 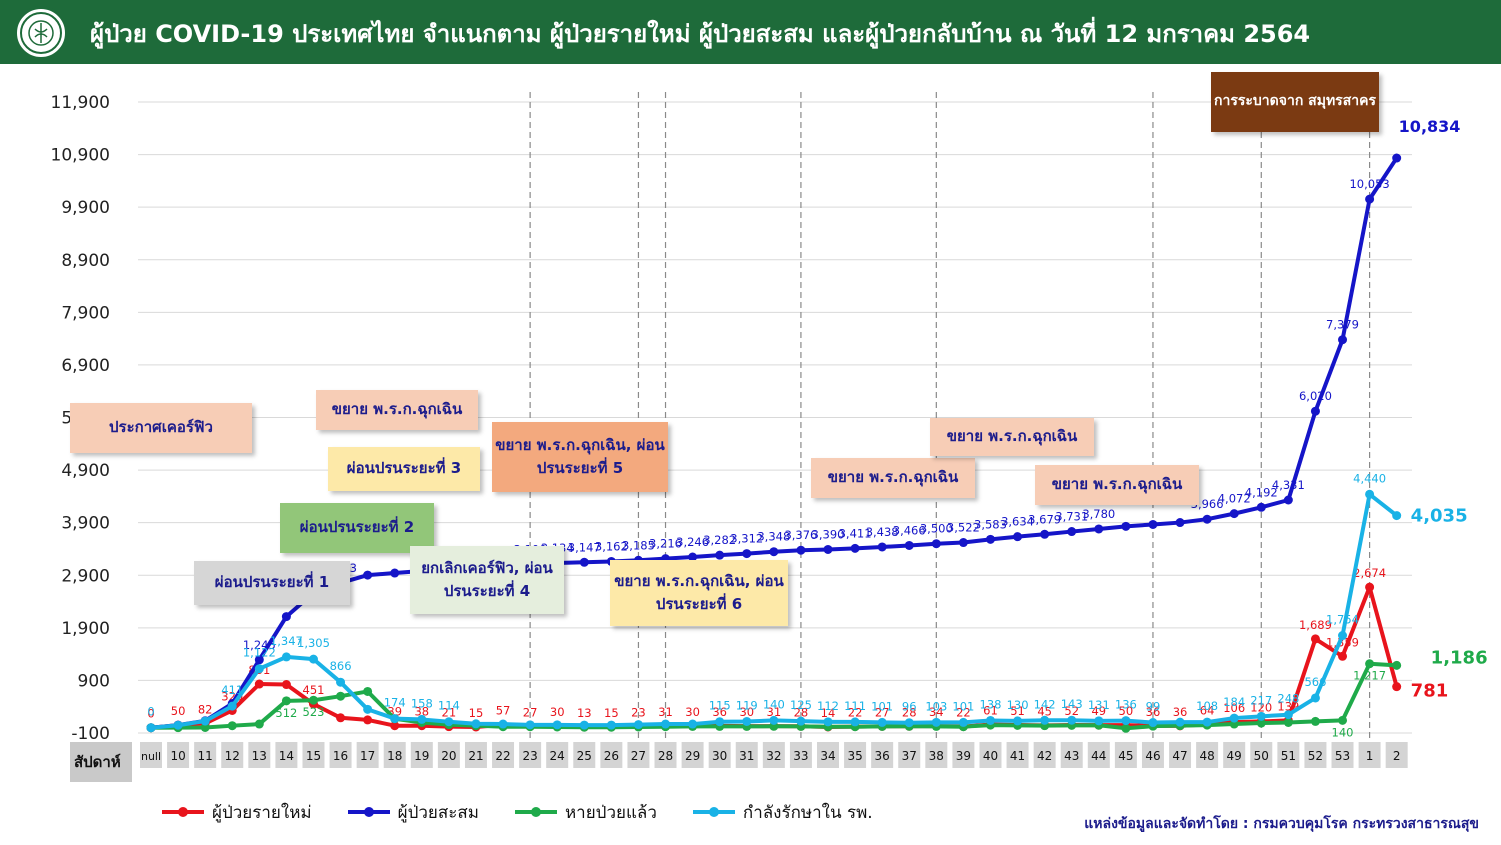 I want to click on legend-marker-recovered, so click(x=535, y=812).